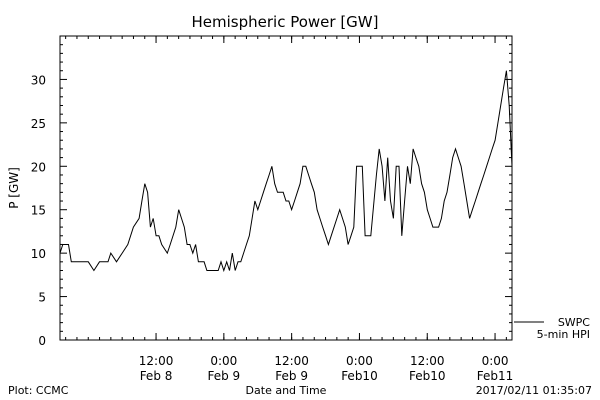  What do you see at coordinates (156, 376) in the screenshot?
I see `x-tick-date-label: Feb 8` at bounding box center [156, 376].